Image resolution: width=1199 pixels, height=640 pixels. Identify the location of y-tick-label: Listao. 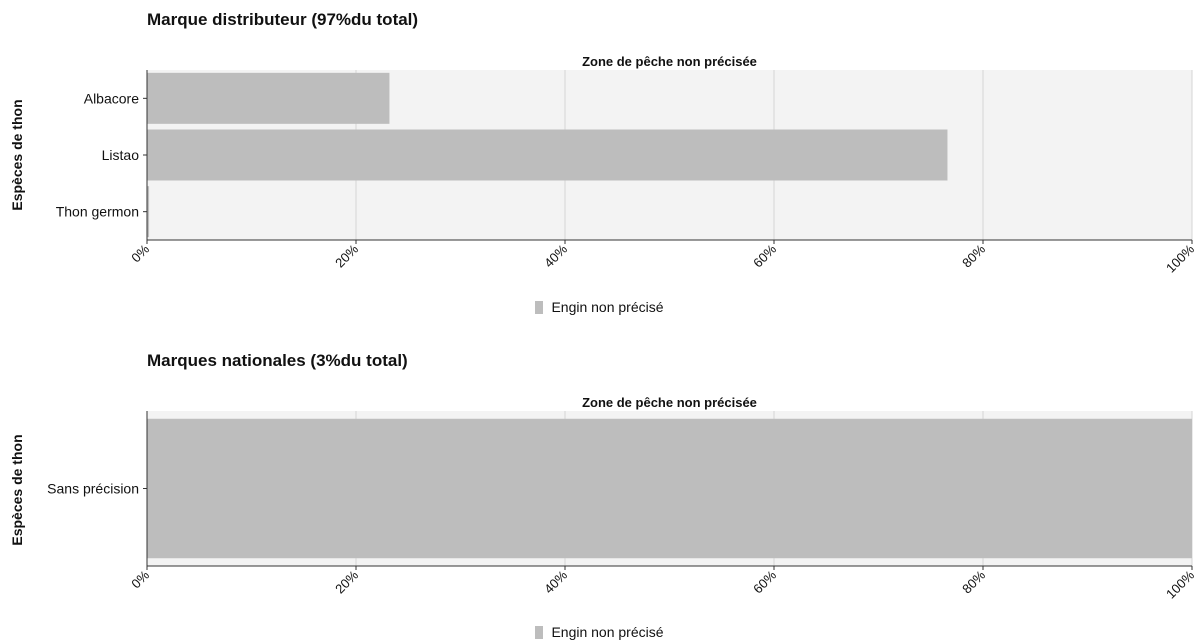
(121, 155).